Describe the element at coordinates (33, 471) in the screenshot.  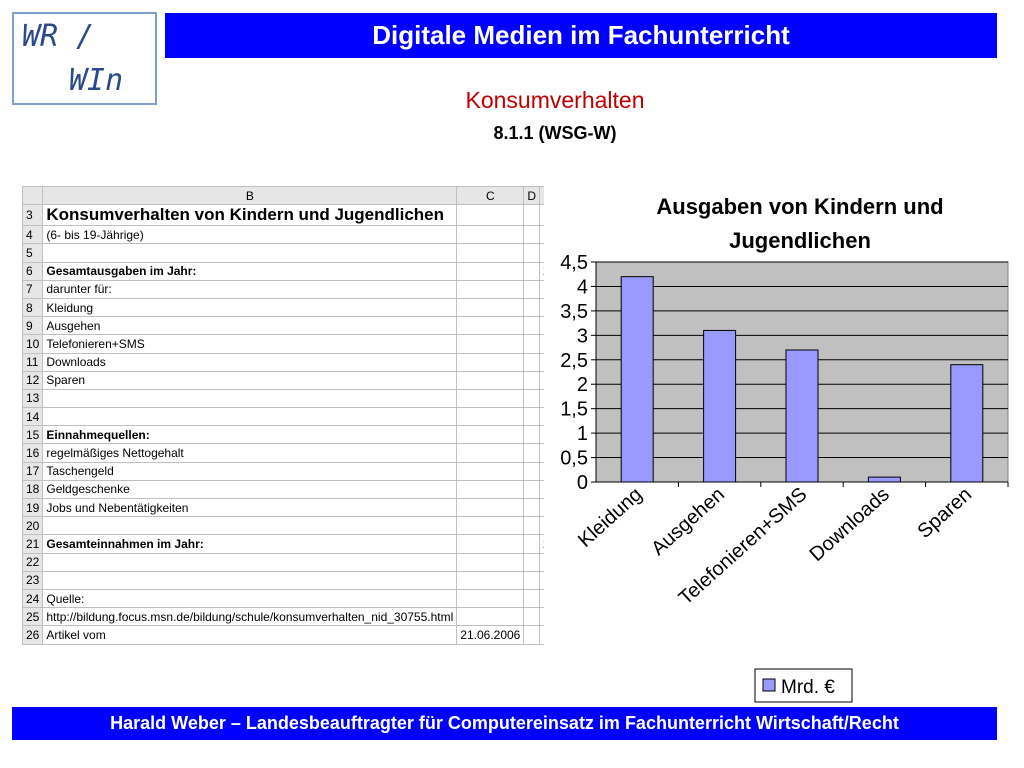
I see `row-number: 17` at that location.